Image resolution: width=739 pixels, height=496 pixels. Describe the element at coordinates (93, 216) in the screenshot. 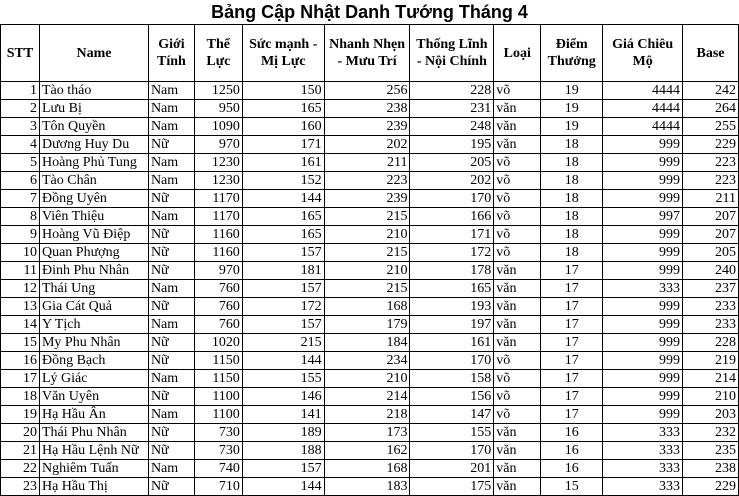

I see `name-cell: Viên Thiệu` at that location.